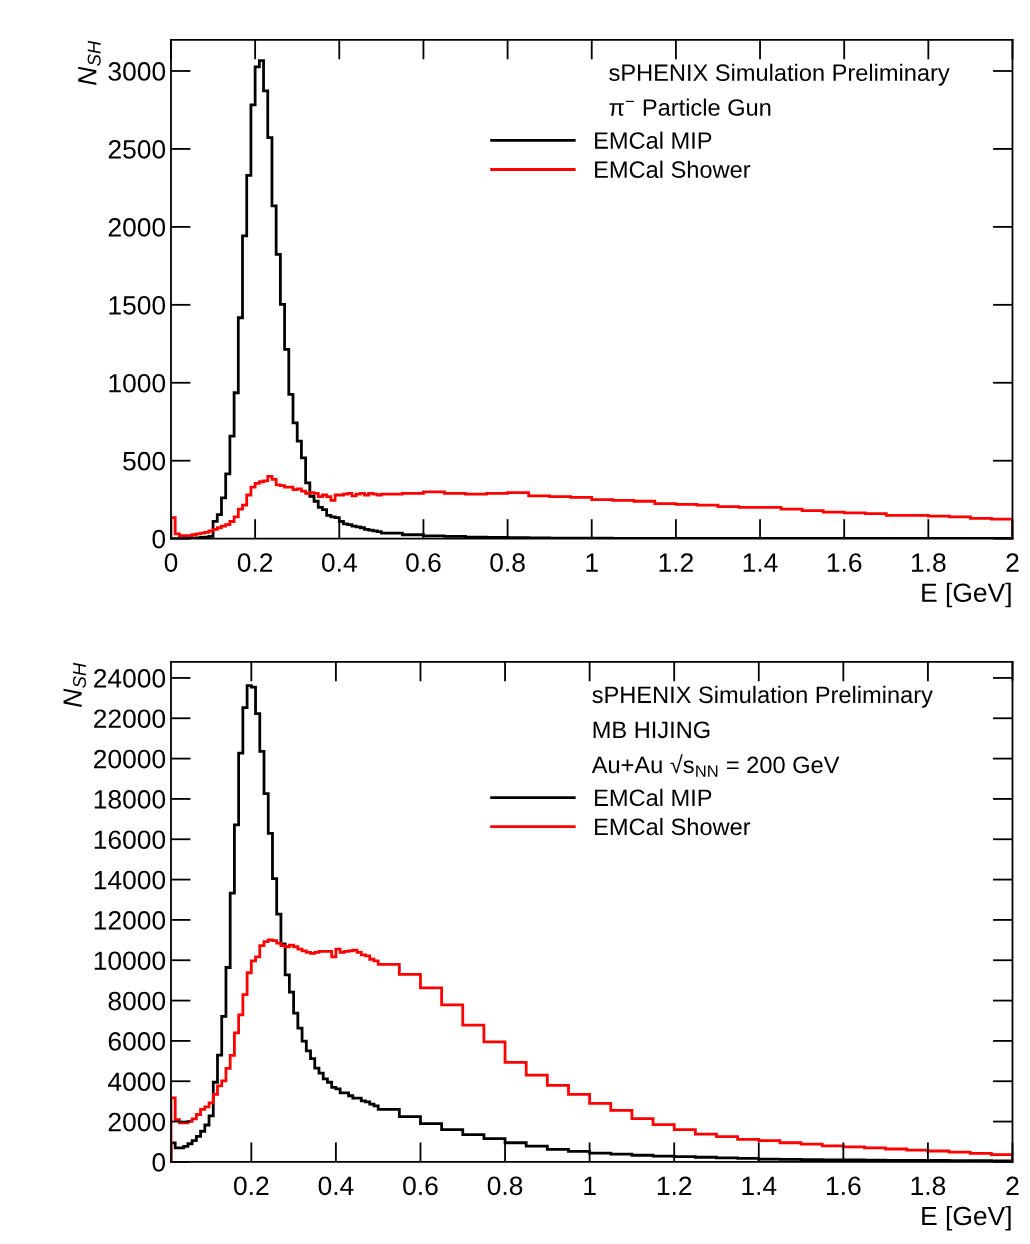 The image size is (1030, 1244). Describe the element at coordinates (137, 305) in the screenshot. I see `y-tick-label: 1500` at that location.